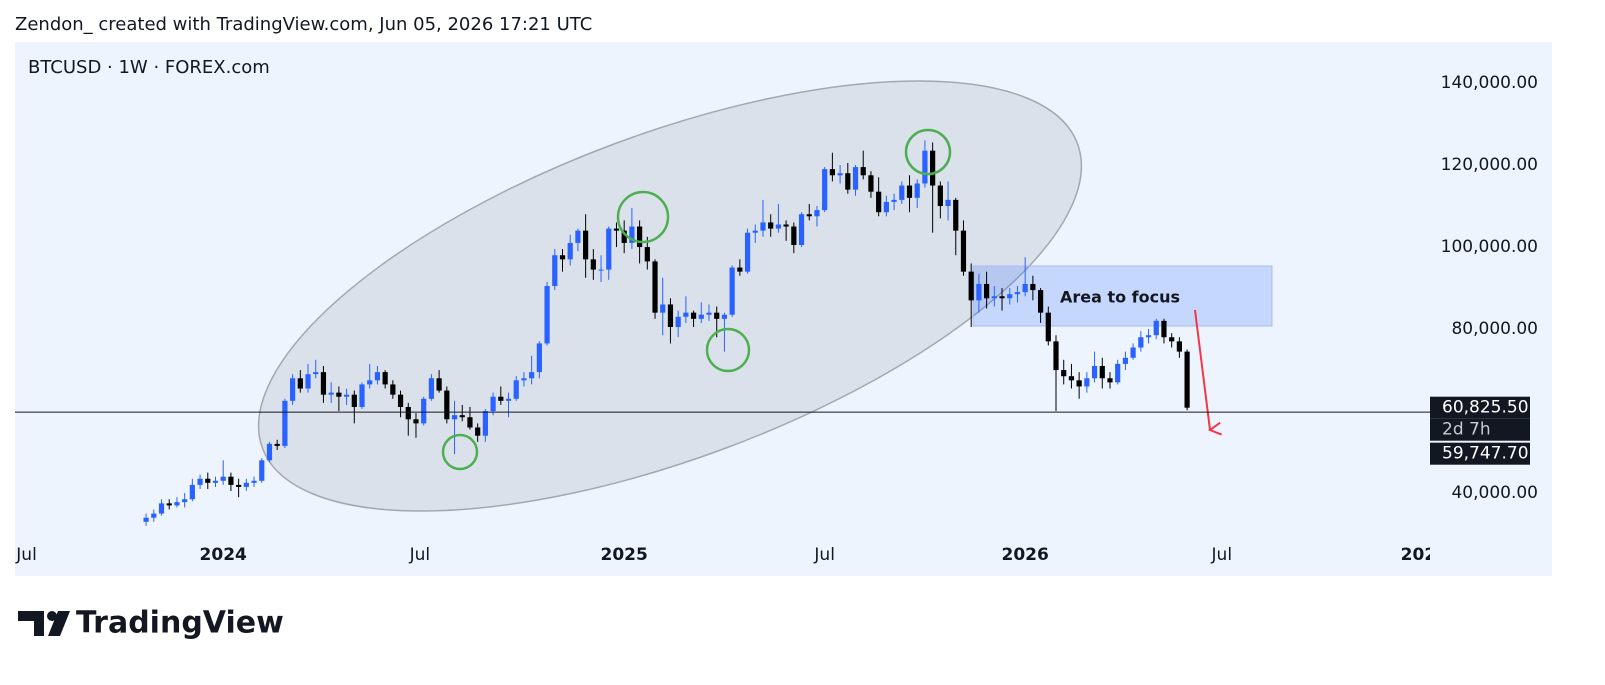  What do you see at coordinates (149, 67) in the screenshot?
I see `symbol-title: BTCUSD · 1W · FOREX.com` at bounding box center [149, 67].